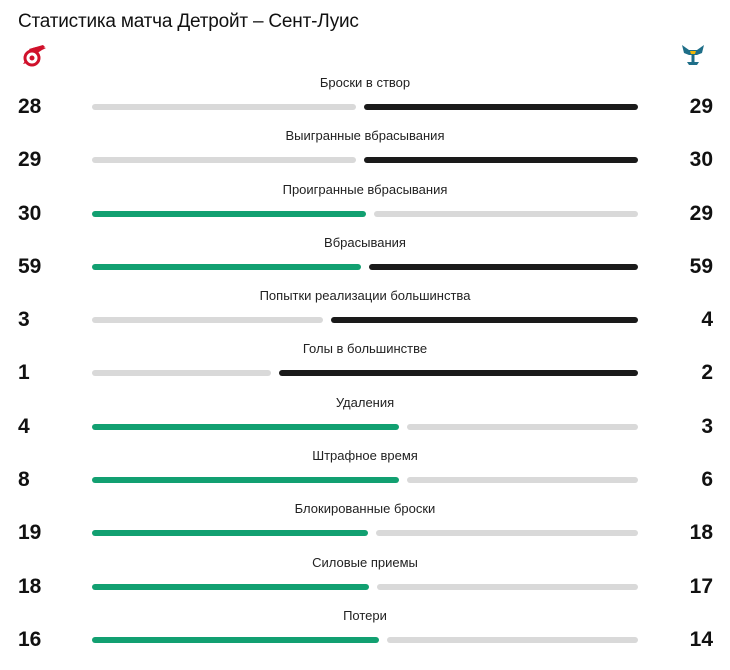 This screenshot has height=670, width=730. I want to click on home-value: 59, so click(30, 266).